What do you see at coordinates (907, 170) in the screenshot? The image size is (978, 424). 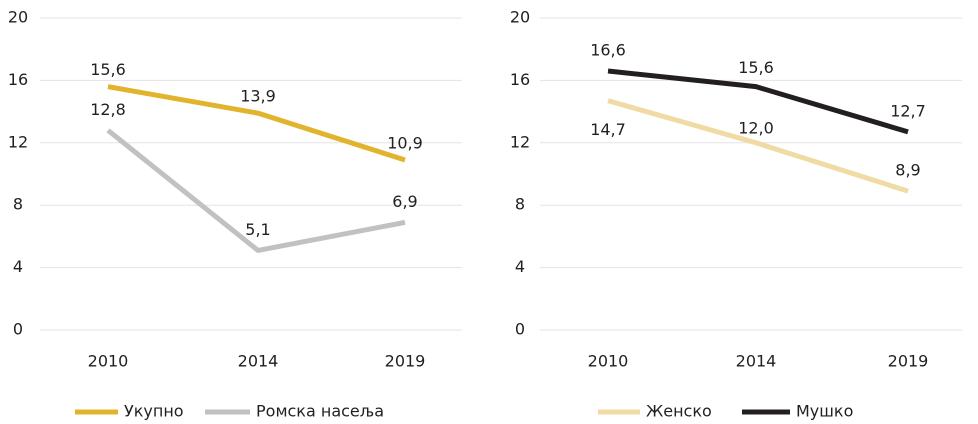 I see `data-label: 8,9` at bounding box center [907, 170].